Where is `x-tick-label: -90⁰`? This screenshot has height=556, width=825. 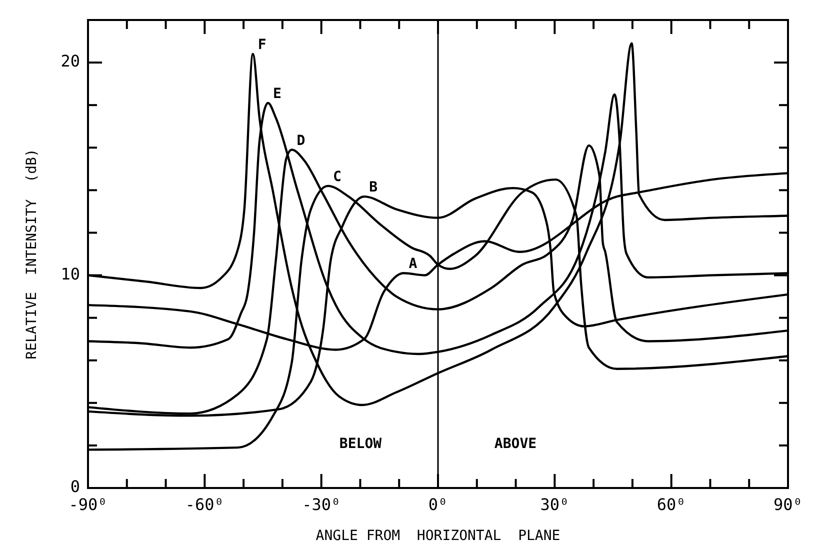 x-tick-label: -90⁰ is located at coordinates (88, 504).